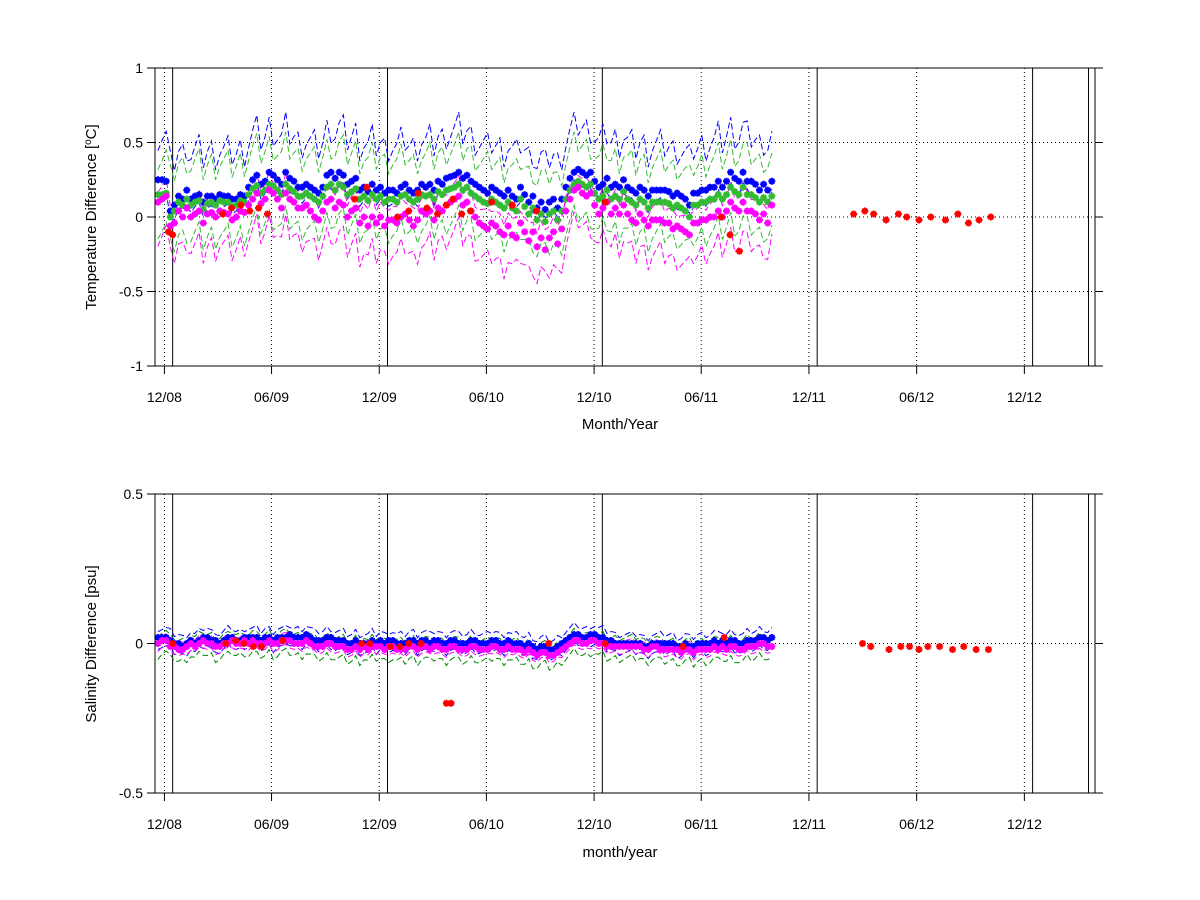 This screenshot has width=1200, height=900. Describe the element at coordinates (465, 141) in the screenshot. I see `blue-envelope-upper` at that location.